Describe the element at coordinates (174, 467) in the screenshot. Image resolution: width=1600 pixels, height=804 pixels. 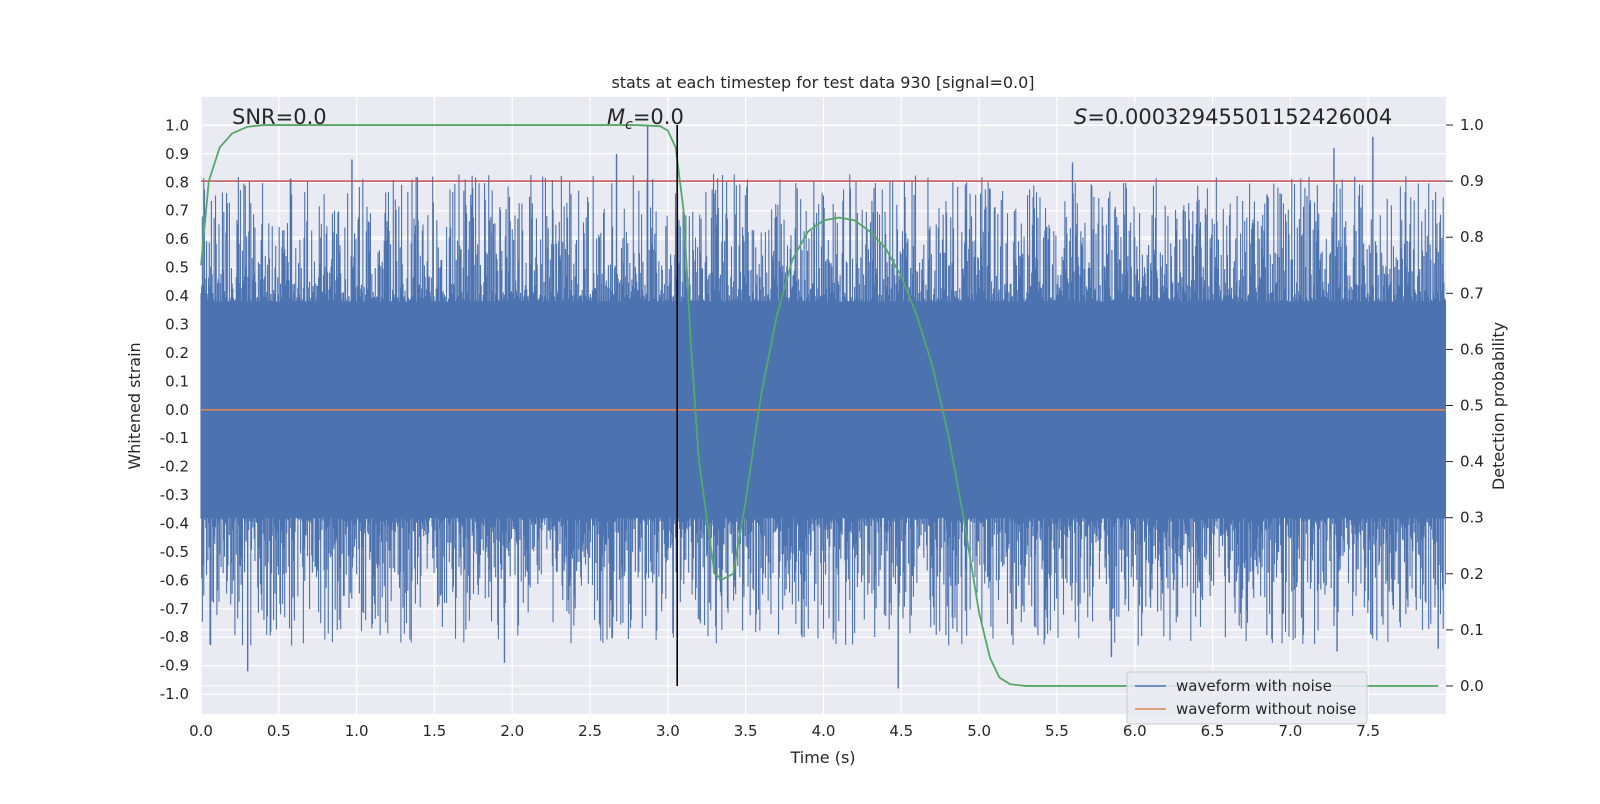
I see `y-tick-label: -0.2` at that location.